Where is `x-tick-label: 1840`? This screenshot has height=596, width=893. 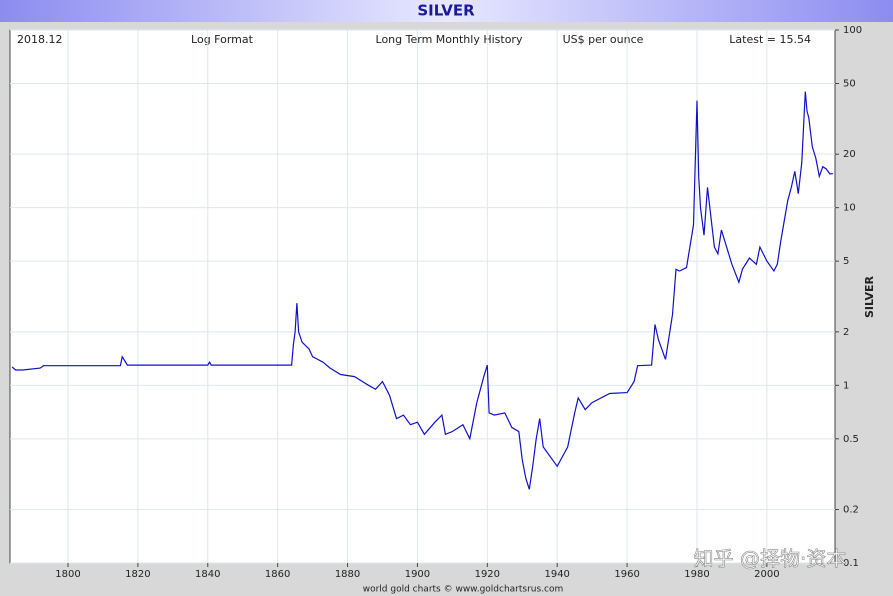 x-tick-label: 1840 is located at coordinates (207, 574).